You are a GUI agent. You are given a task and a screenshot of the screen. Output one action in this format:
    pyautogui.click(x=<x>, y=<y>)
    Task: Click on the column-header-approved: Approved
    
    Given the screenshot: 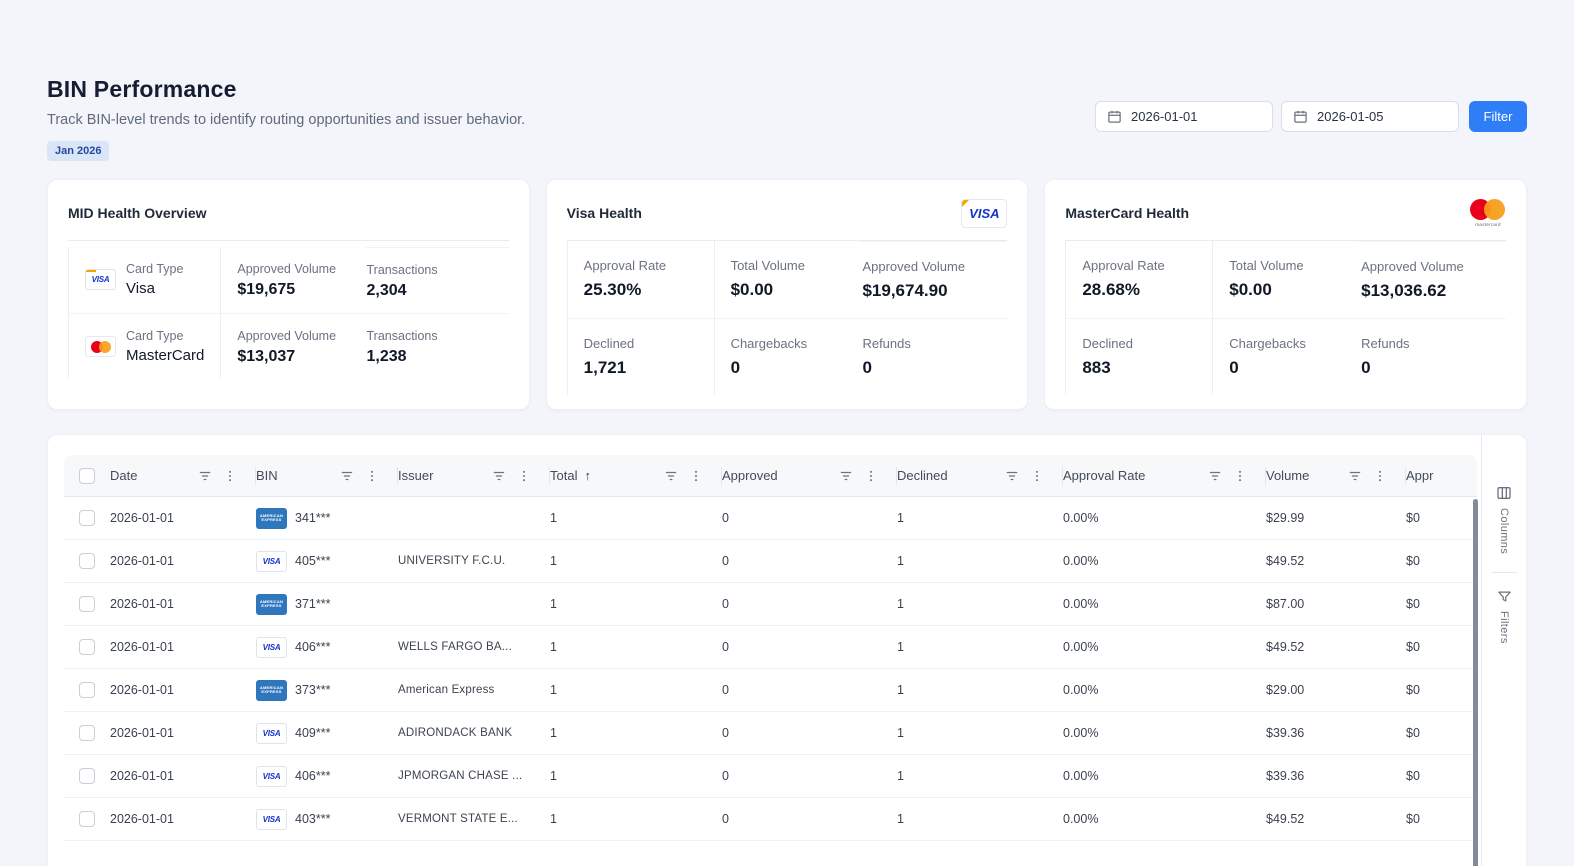 What is the action you would take?
    pyautogui.click(x=809, y=475)
    